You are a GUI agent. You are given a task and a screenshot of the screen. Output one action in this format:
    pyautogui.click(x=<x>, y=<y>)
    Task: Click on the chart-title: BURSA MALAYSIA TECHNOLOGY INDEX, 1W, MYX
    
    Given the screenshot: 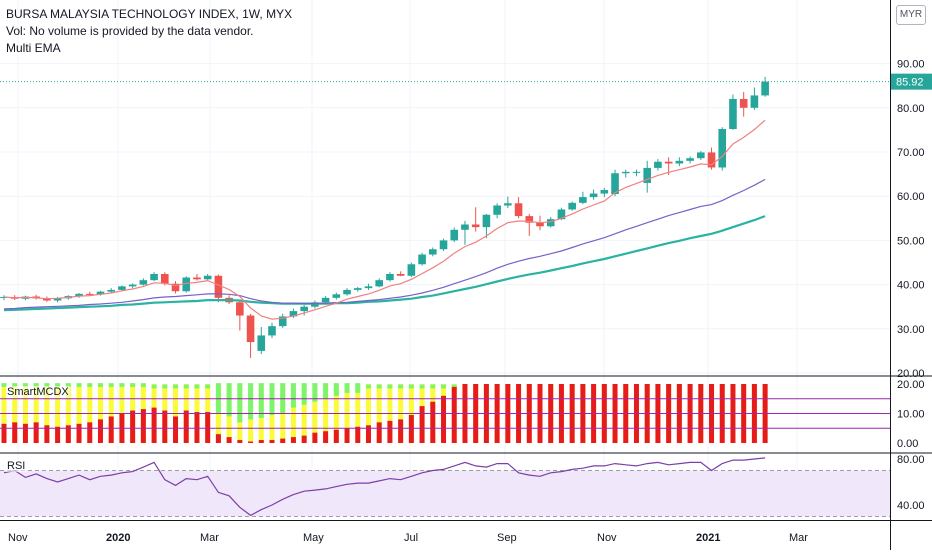 What is the action you would take?
    pyautogui.click(x=149, y=14)
    